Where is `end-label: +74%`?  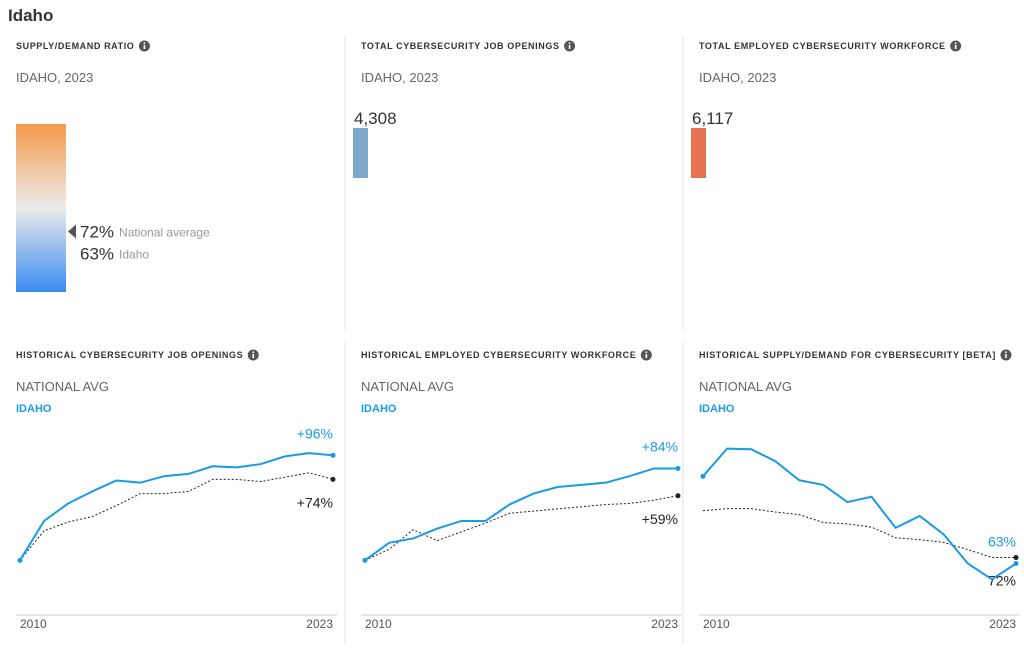
end-label: +74% is located at coordinates (315, 502).